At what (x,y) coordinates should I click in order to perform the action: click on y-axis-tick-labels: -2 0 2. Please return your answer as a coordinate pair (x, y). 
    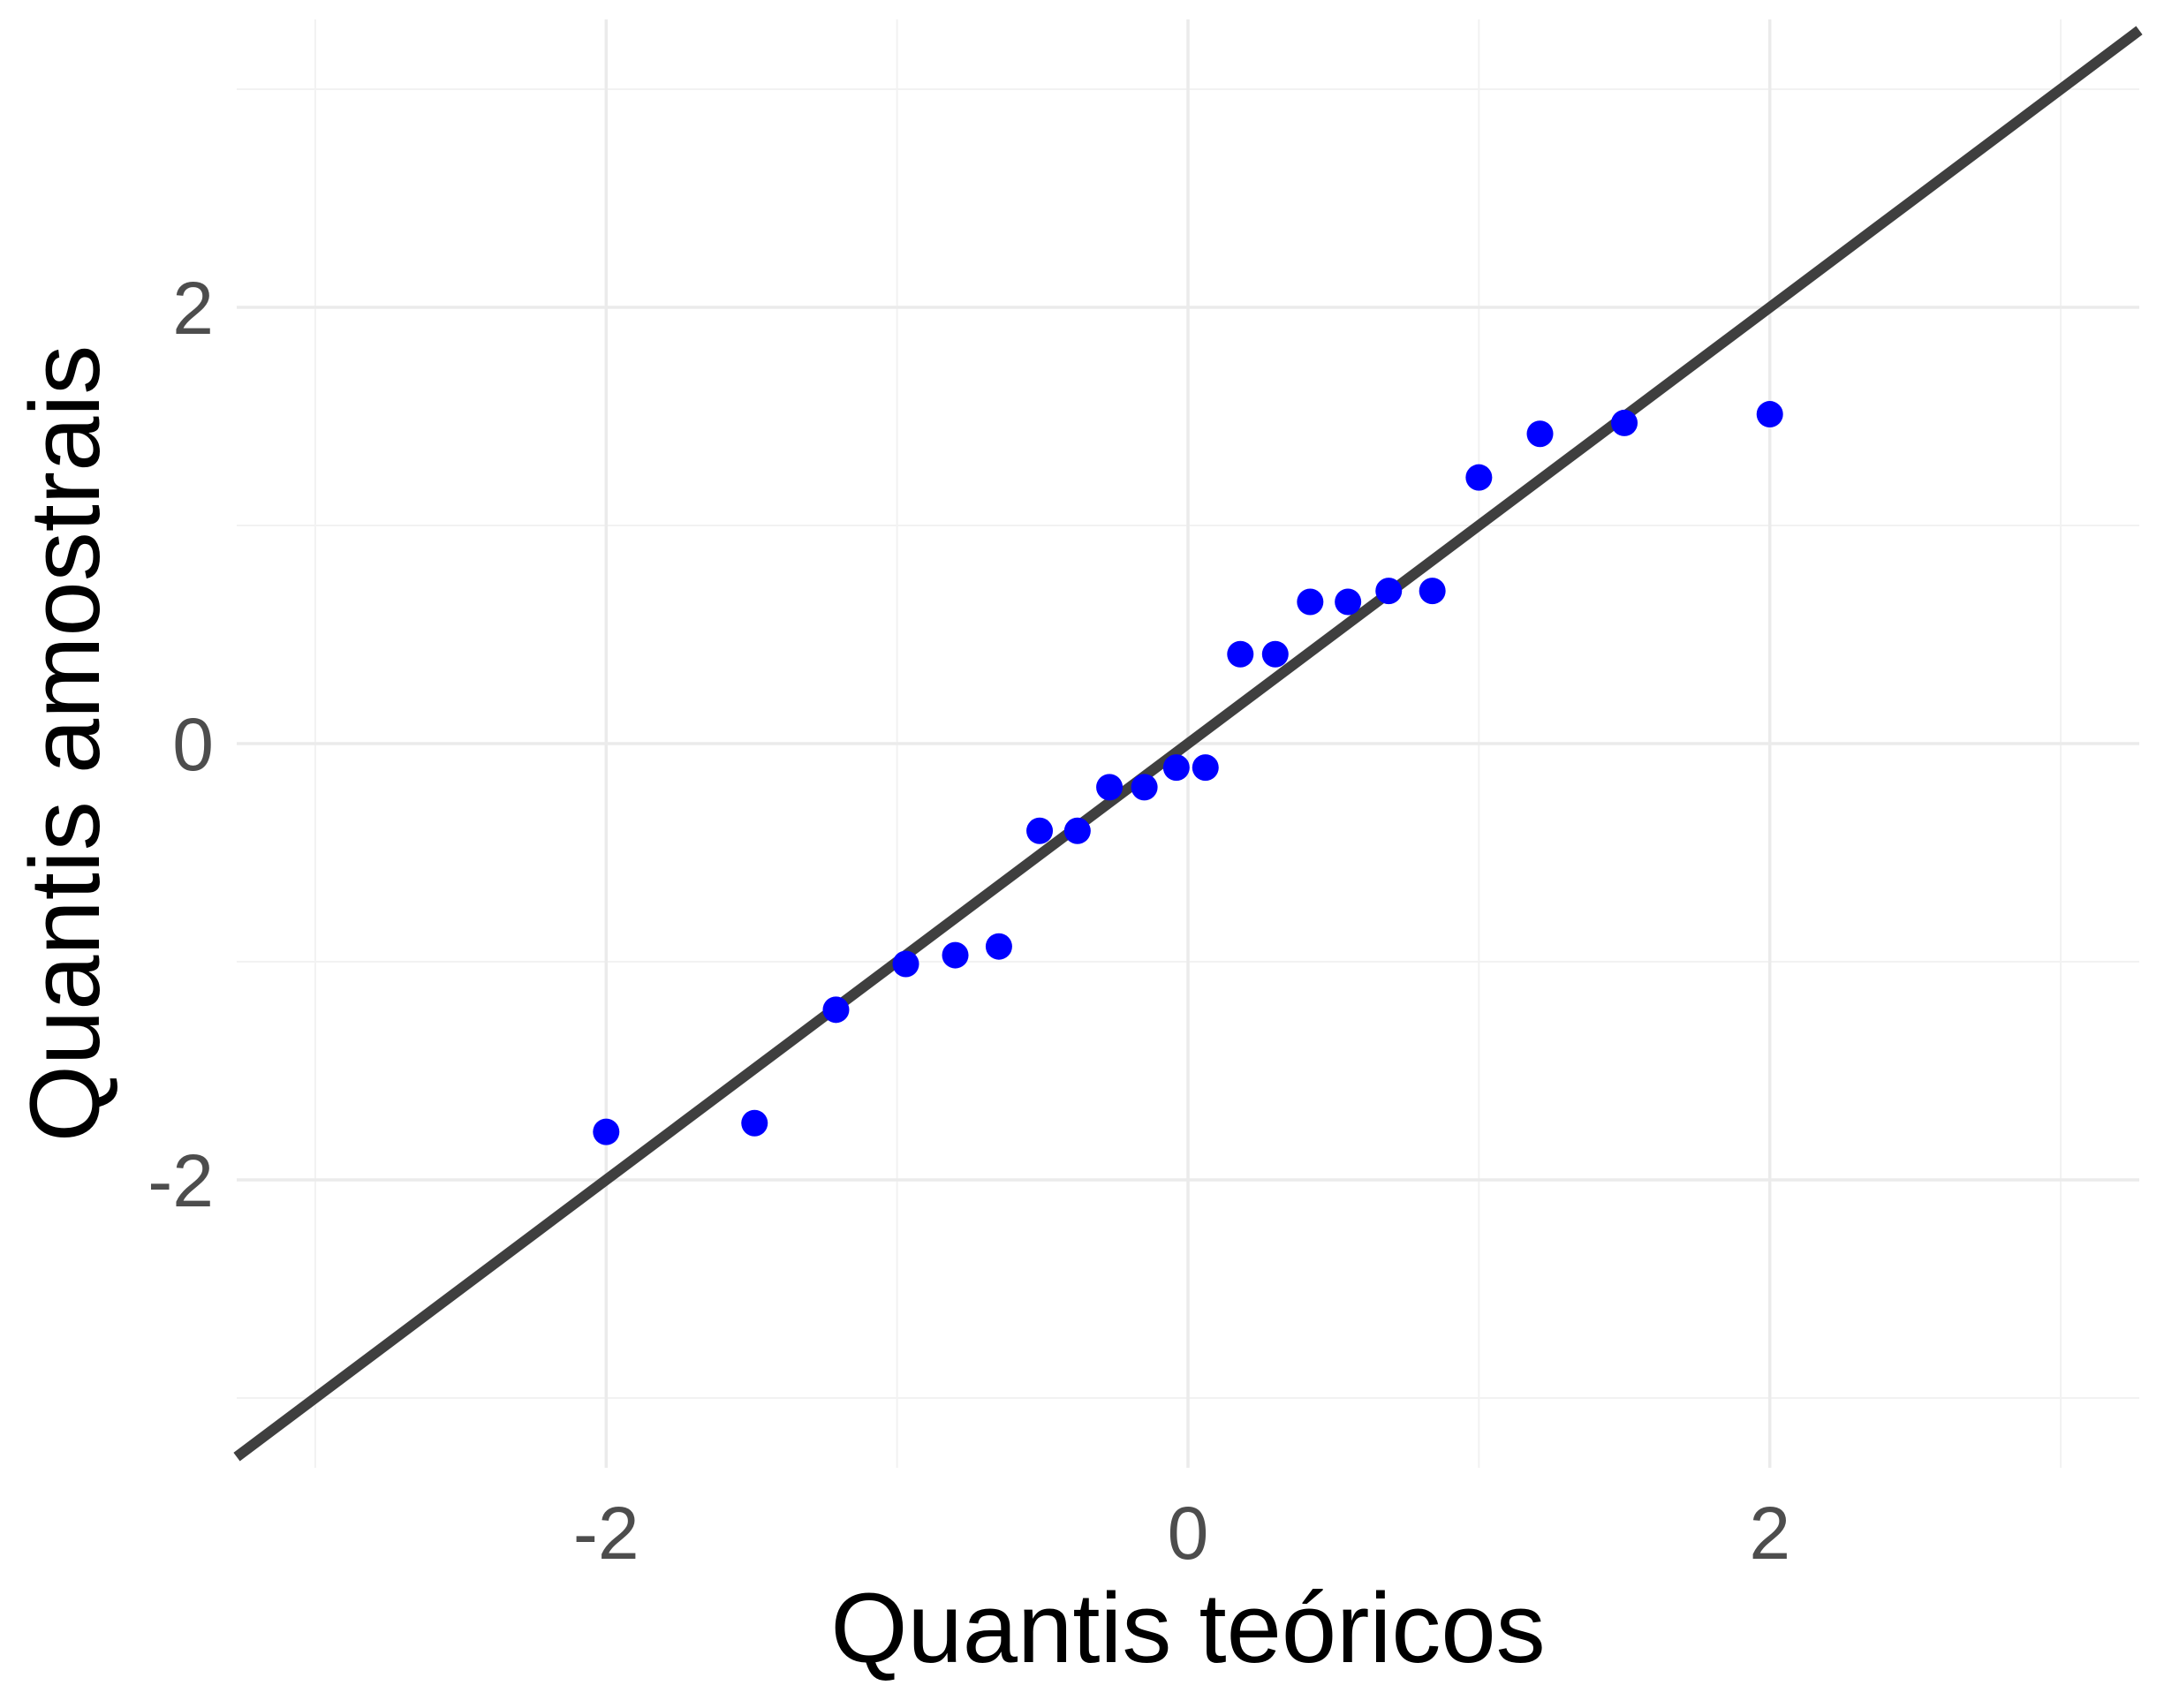
    Looking at the image, I should click on (181, 744).